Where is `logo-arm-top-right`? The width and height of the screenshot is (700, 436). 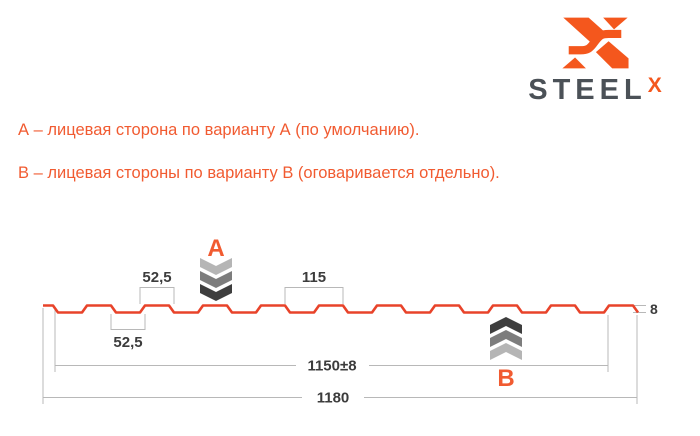 logo-arm-top-right is located at coordinates (615, 23).